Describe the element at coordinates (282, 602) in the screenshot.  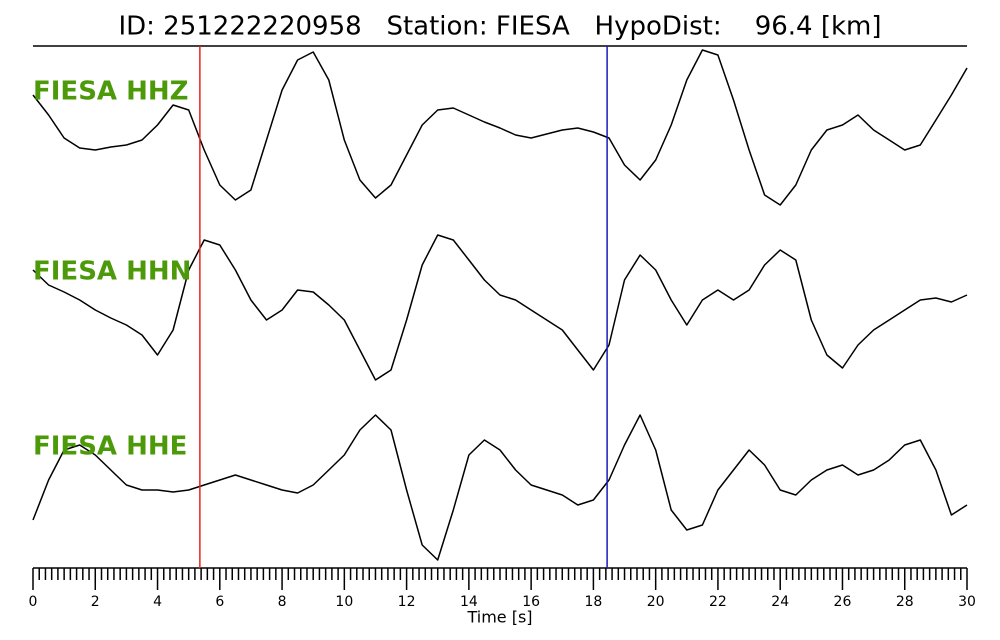
I see `x-tick-label: 8` at that location.